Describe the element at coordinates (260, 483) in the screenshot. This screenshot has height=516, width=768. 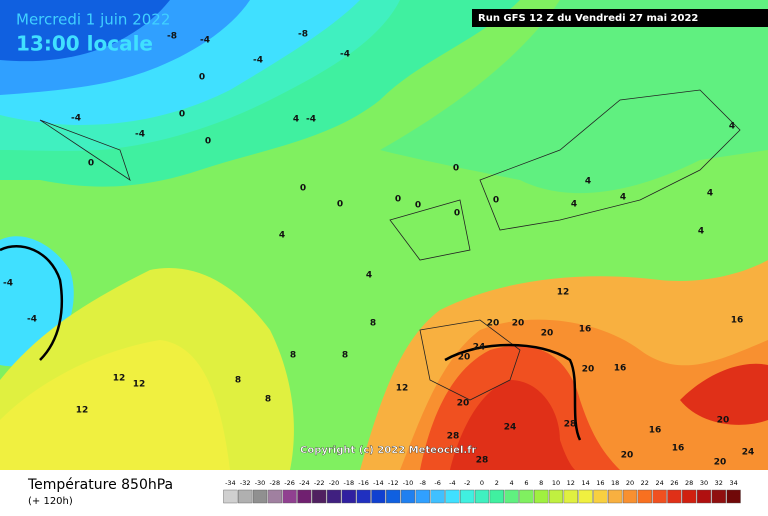
I see `scale-label: -30` at that location.